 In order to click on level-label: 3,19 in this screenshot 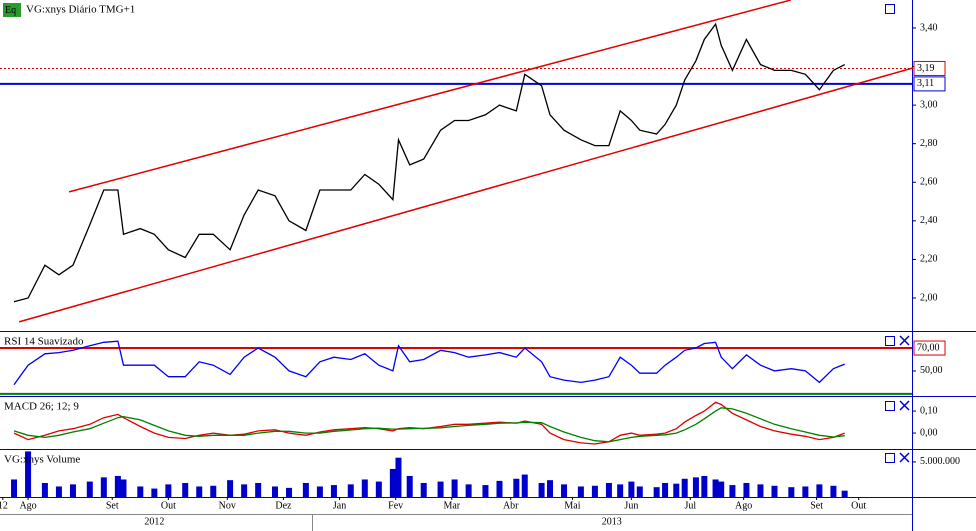, I will do `click(926, 68)`.